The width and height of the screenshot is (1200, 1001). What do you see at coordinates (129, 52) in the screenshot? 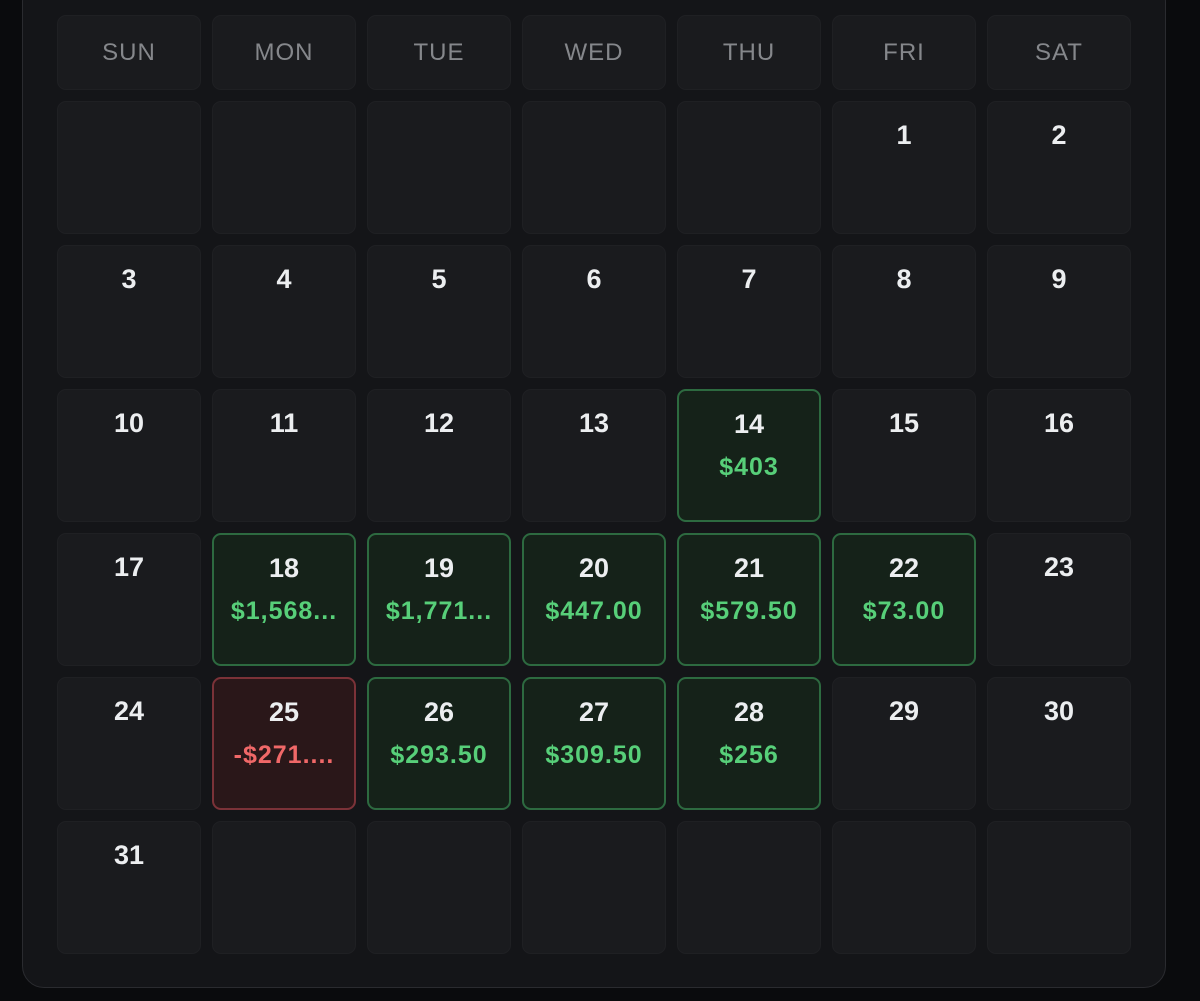
I see `weekday-header: SUN` at bounding box center [129, 52].